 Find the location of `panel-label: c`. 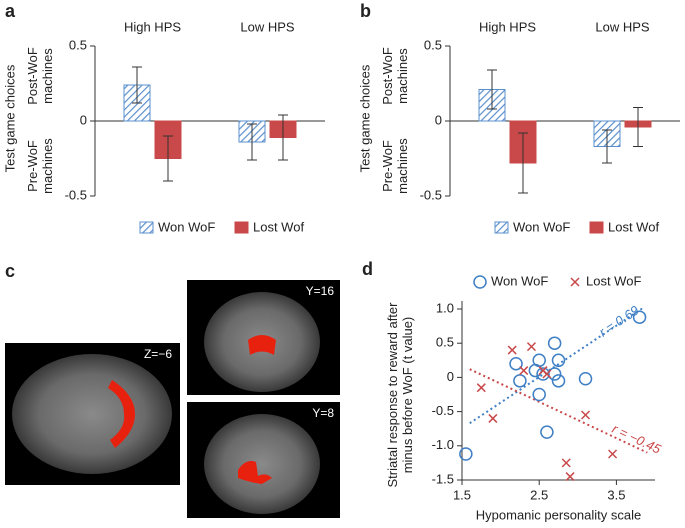

panel-label: c is located at coordinates (10, 271).